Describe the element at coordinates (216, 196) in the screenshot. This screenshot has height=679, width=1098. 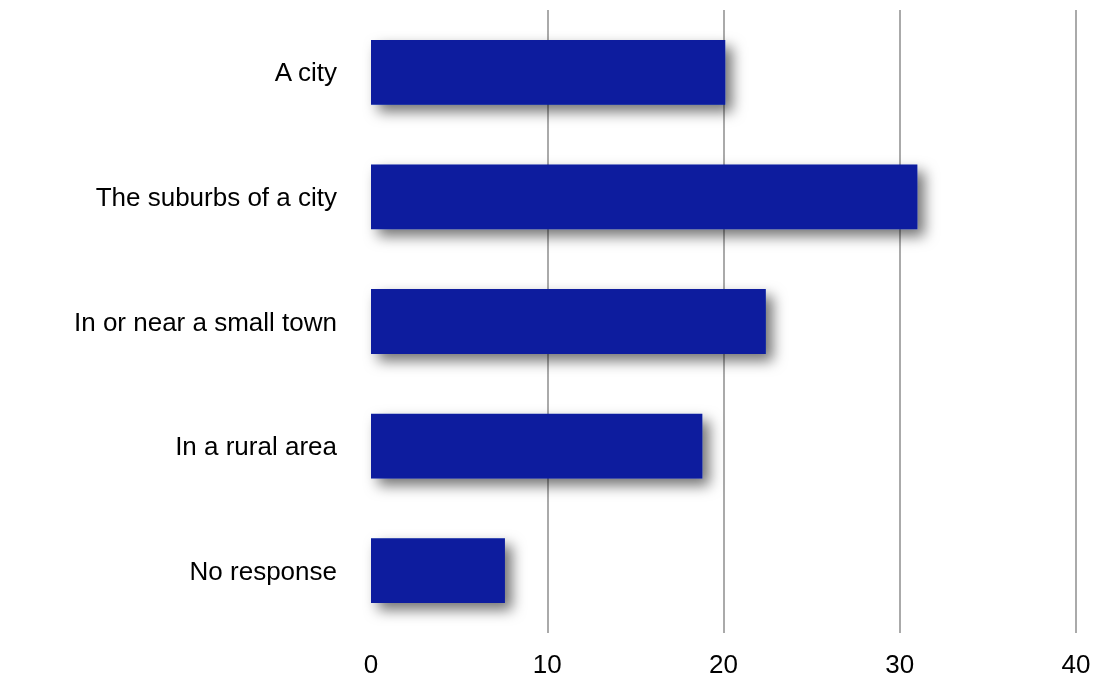
I see `y-tick-label: The suburbs of a city` at that location.